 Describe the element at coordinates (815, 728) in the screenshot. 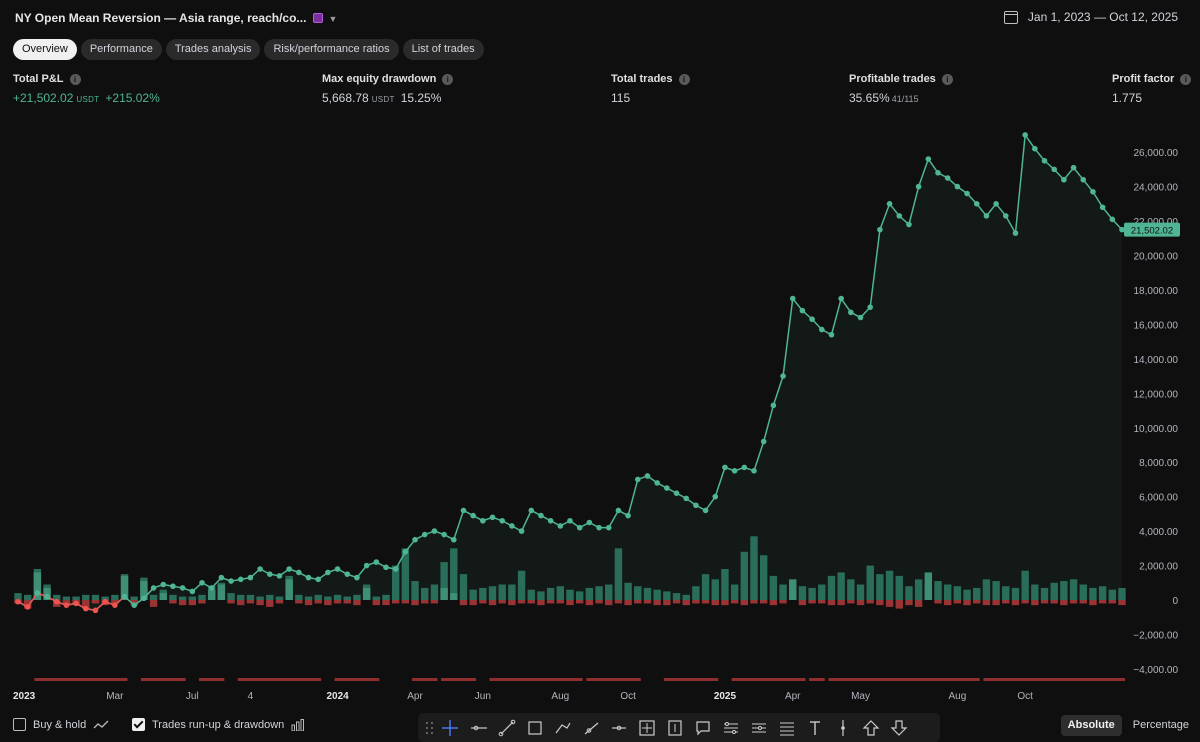

I see `text-icon` at that location.